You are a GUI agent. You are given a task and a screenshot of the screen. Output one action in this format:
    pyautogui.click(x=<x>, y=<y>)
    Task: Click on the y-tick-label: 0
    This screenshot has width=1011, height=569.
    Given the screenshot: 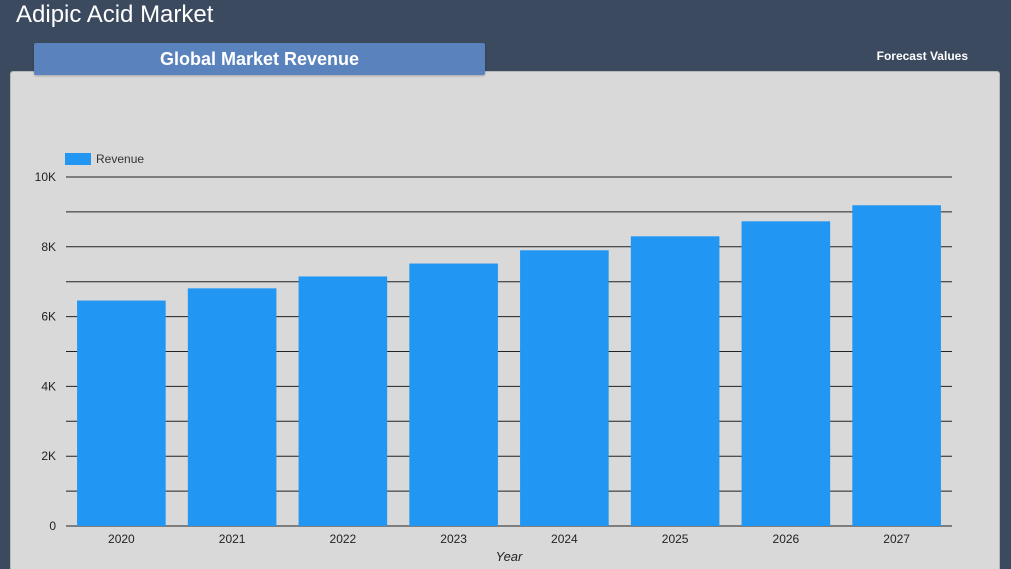 What is the action you would take?
    pyautogui.click(x=52, y=526)
    